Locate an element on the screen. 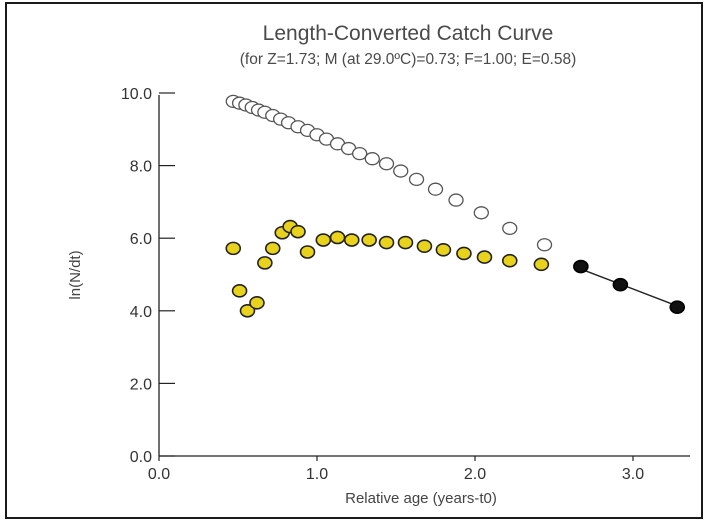  x-axis-label: Relative age (years-t0) is located at coordinates (421, 498).